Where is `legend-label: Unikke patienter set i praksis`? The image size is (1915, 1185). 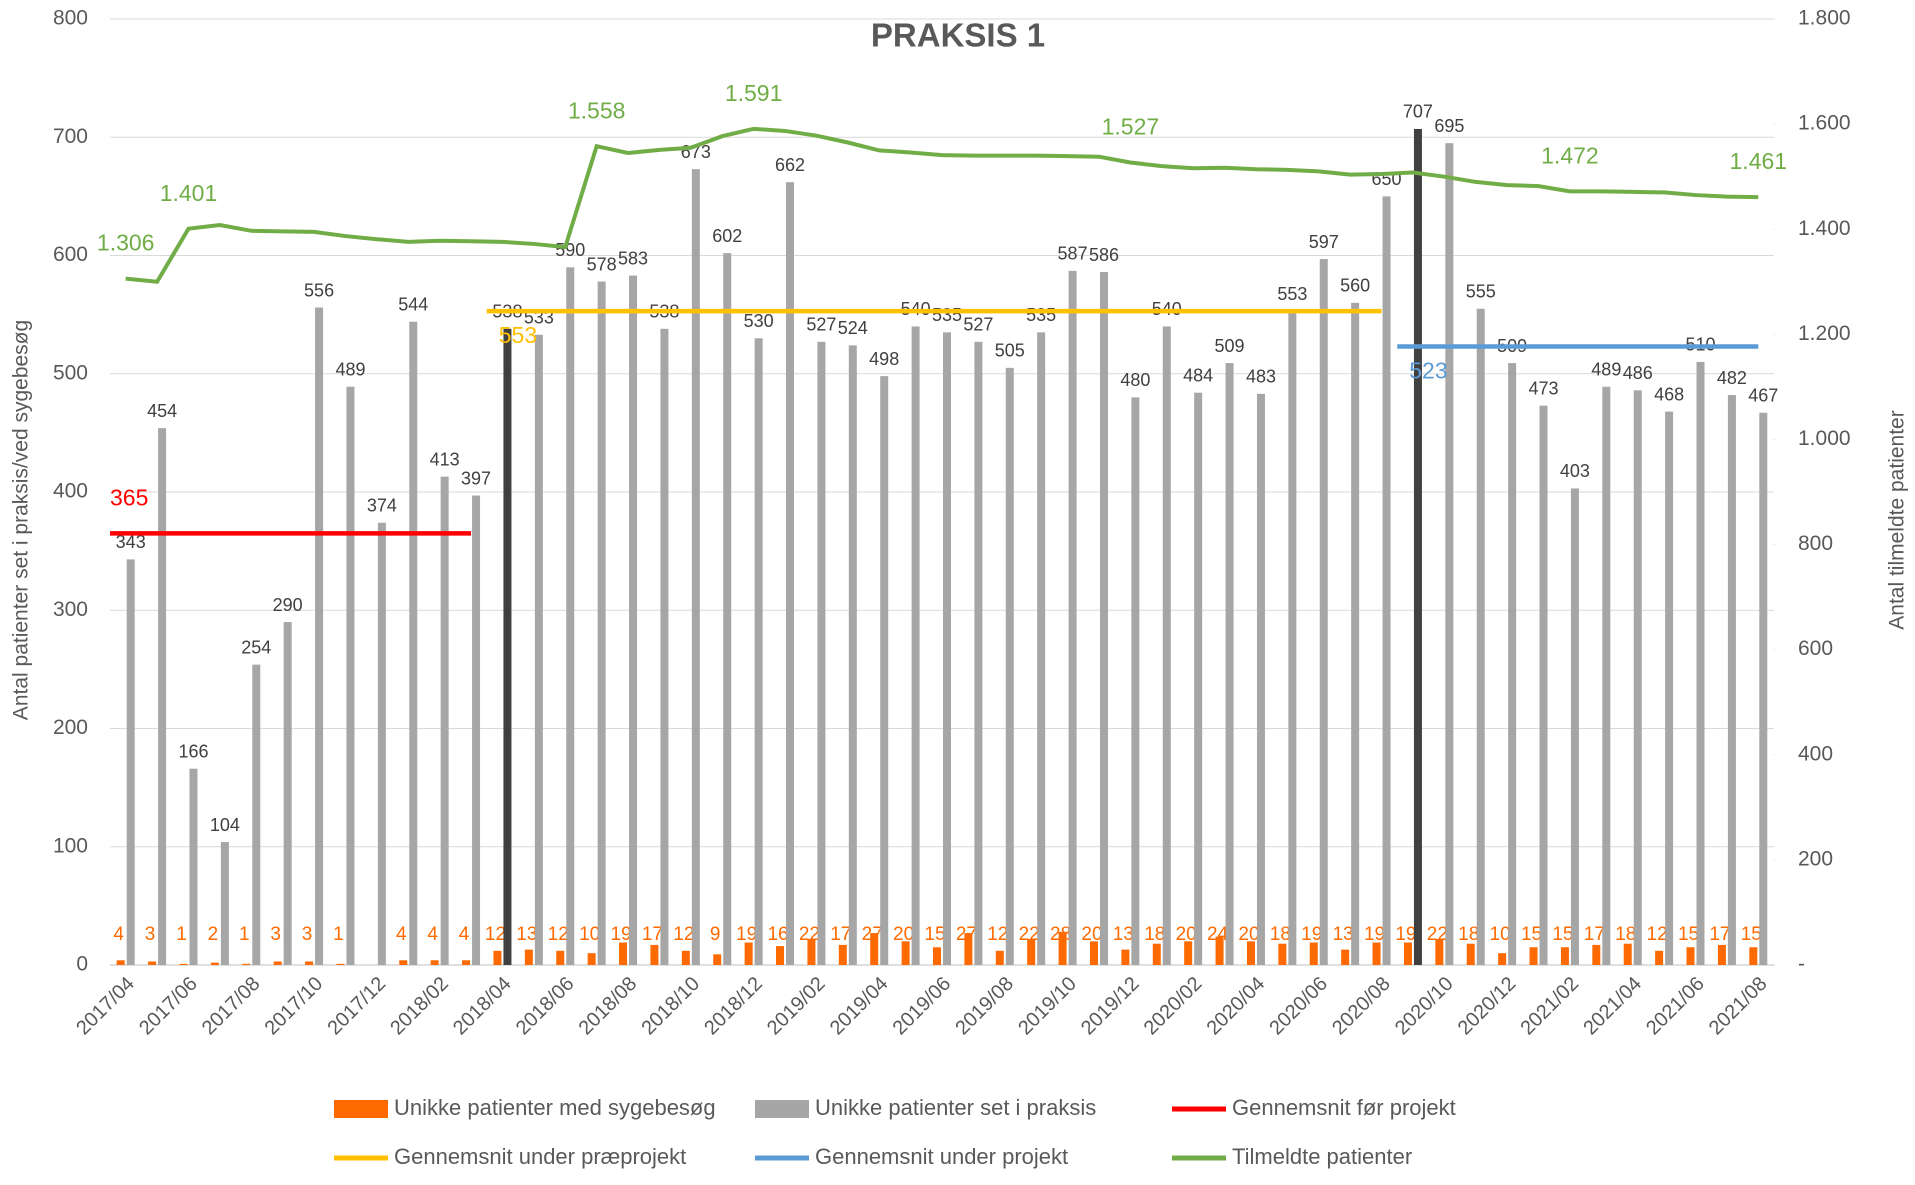
legend-label: Unikke patienter set i praksis is located at coordinates (955, 1107).